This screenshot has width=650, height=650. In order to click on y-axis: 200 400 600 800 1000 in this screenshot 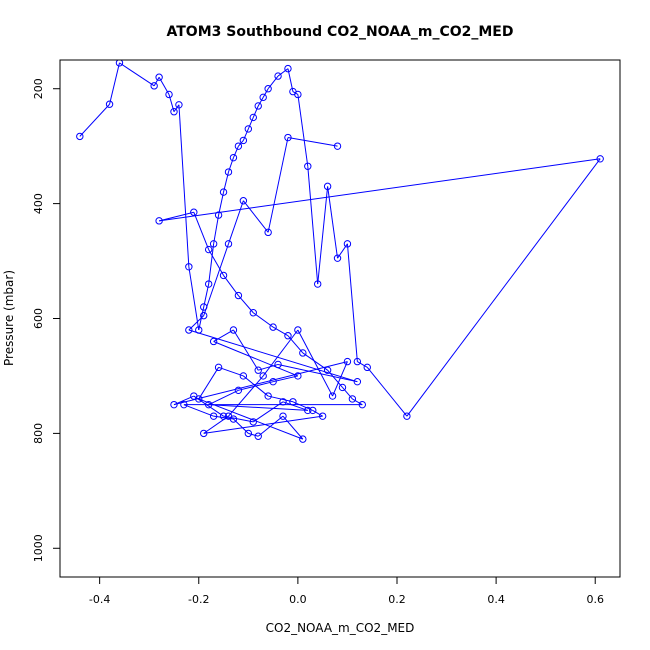, I will do `click(46, 320)`.